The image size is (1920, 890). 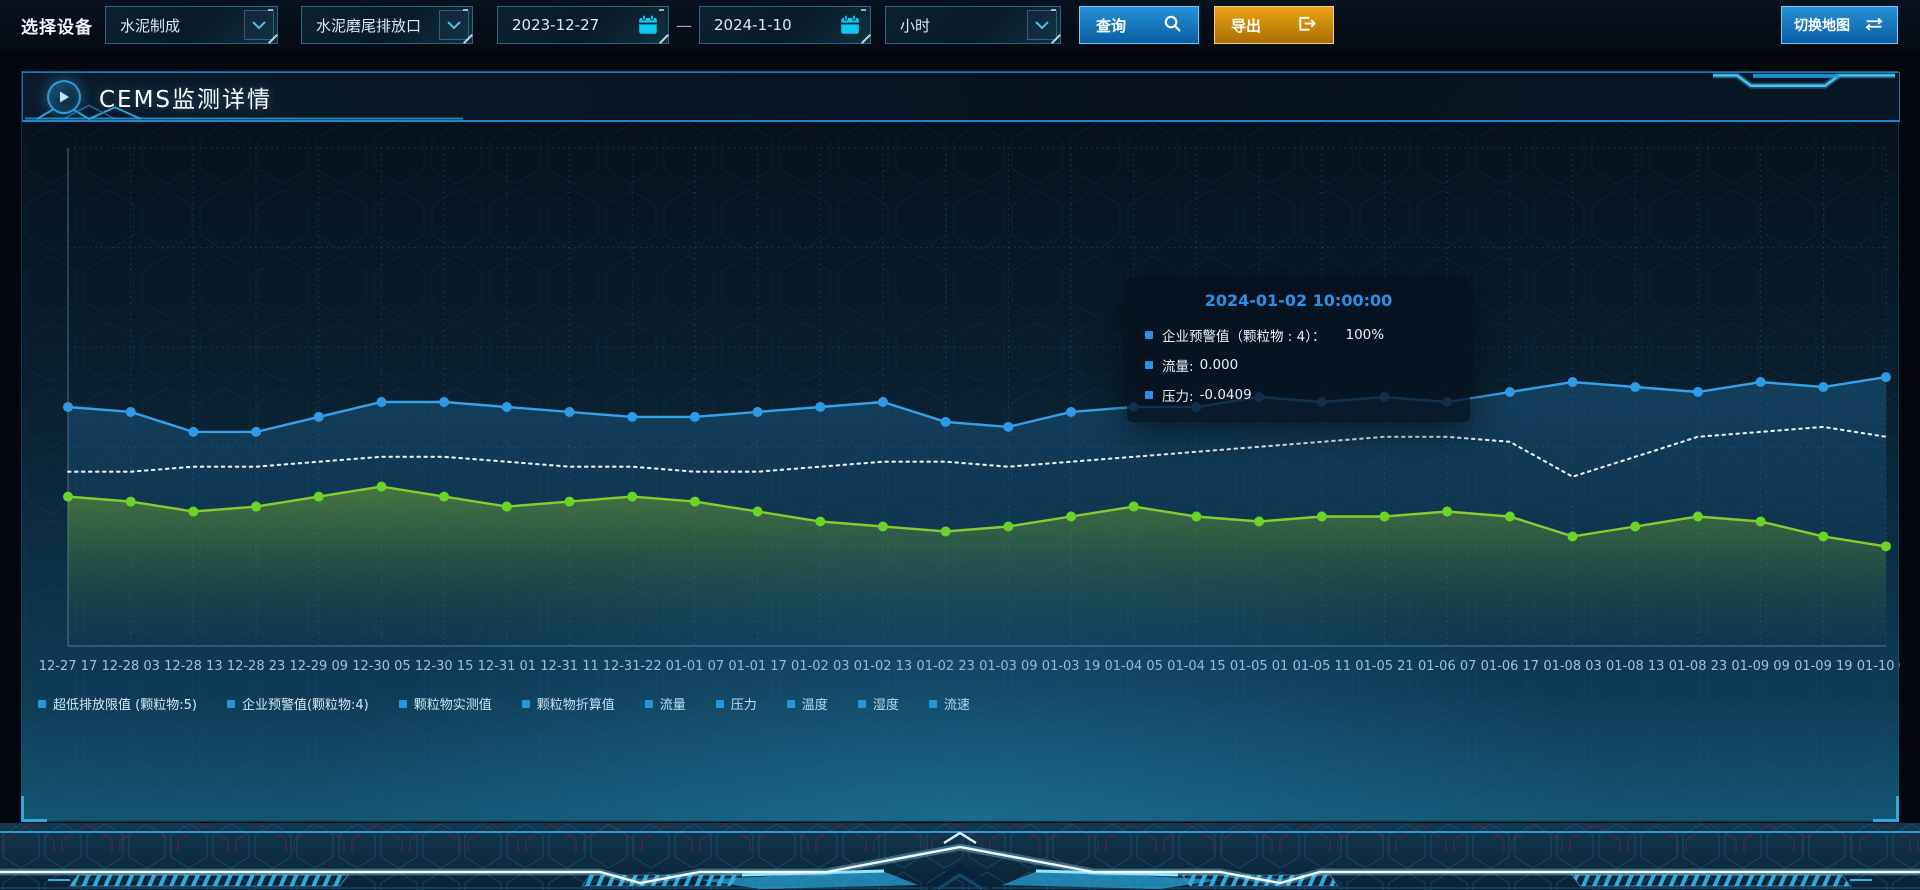 What do you see at coordinates (1196, 666) in the screenshot?
I see `svg-text: 01-04 15` at bounding box center [1196, 666].